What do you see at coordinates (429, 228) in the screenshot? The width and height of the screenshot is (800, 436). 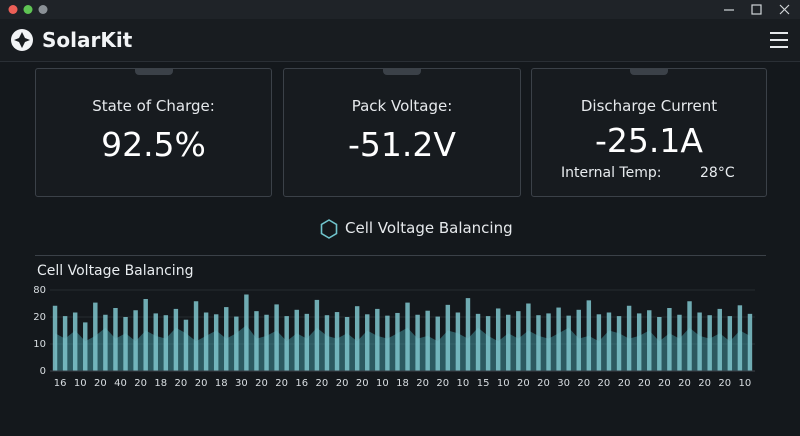 I see `status-text: Cell Voltage Balancing` at bounding box center [429, 228].